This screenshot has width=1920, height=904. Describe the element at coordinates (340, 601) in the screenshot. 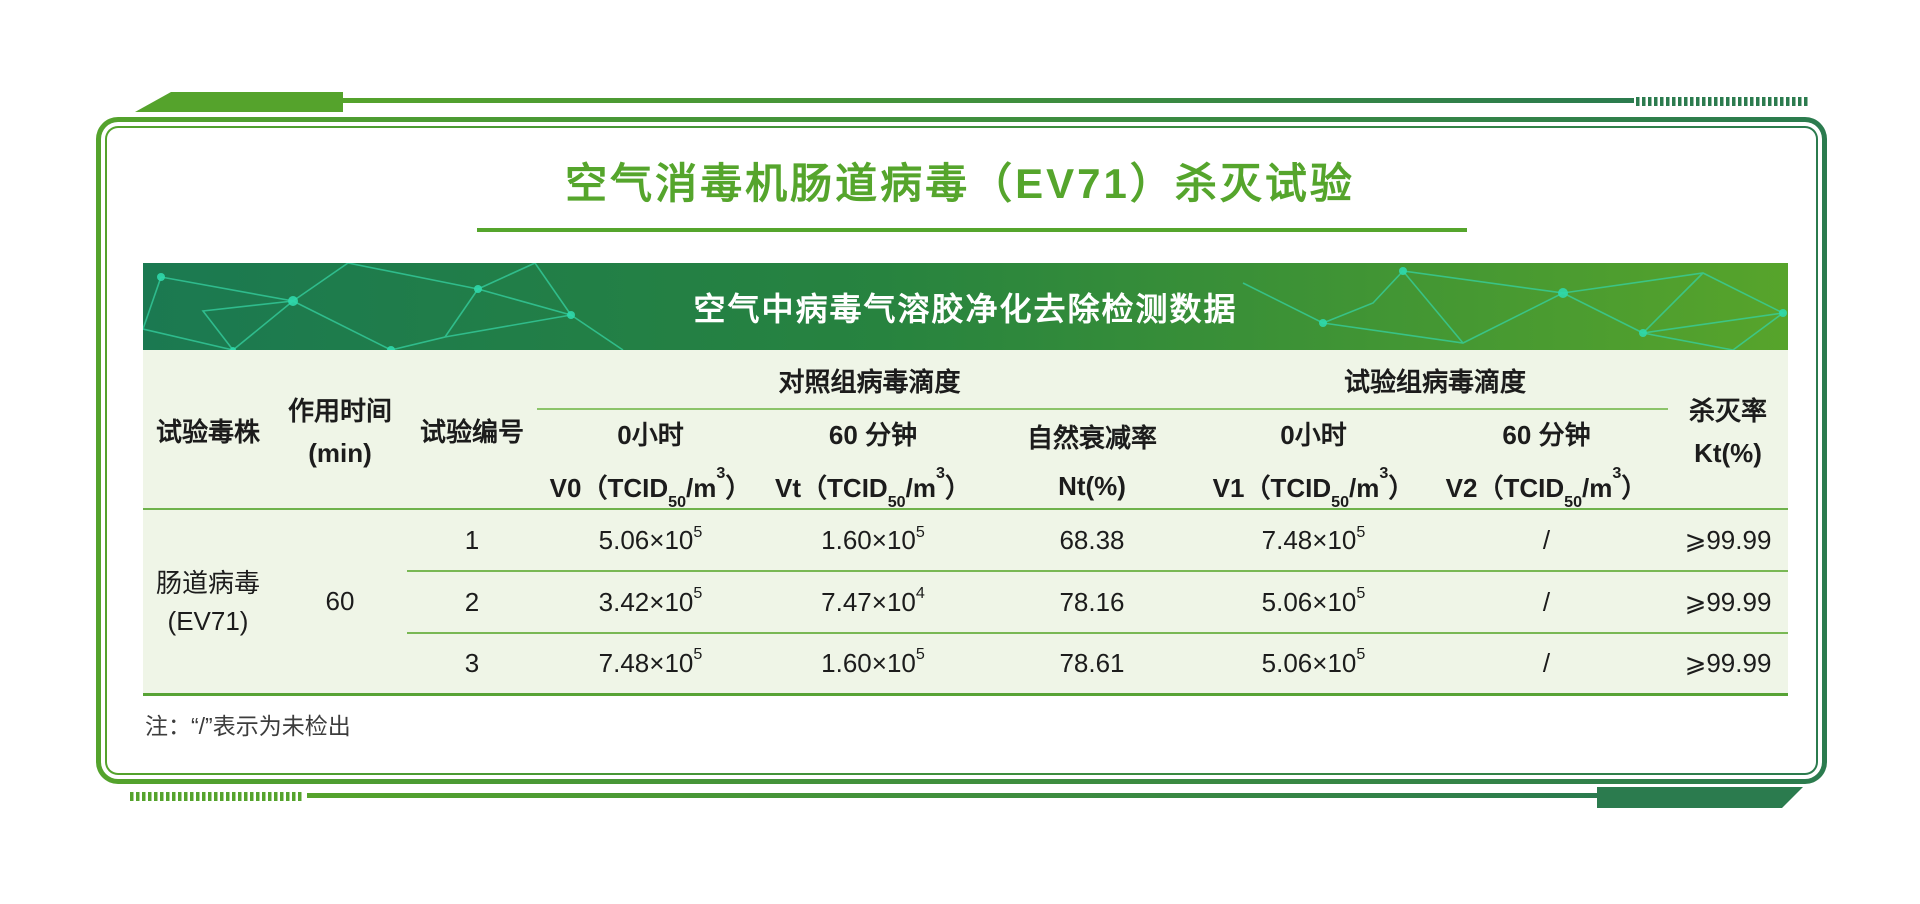

I see `cell-time-value: 60` at that location.